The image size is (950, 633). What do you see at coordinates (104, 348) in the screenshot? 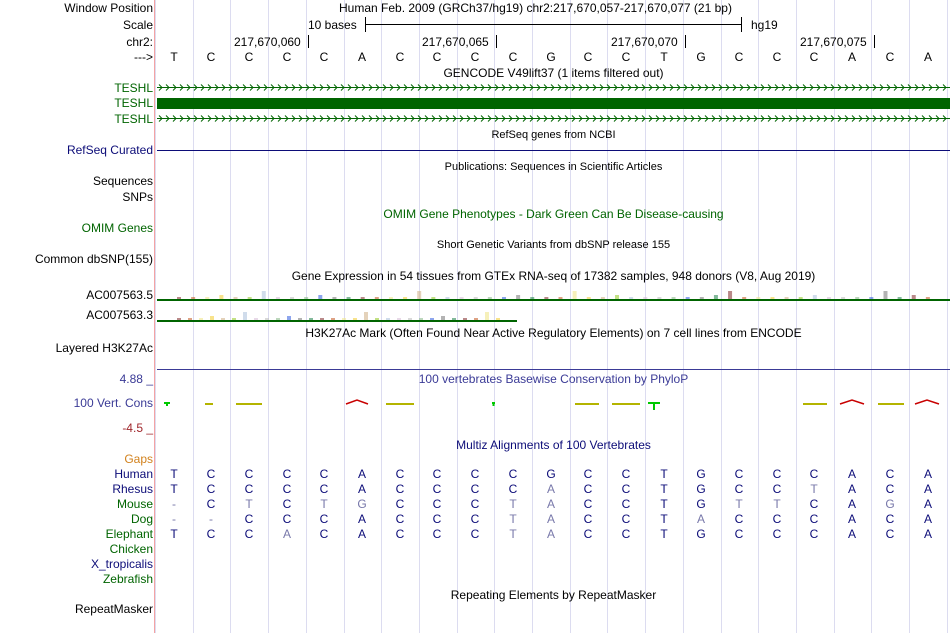
I see `layered-h3k27ac-label: Layered H3K27Ac` at bounding box center [104, 348].